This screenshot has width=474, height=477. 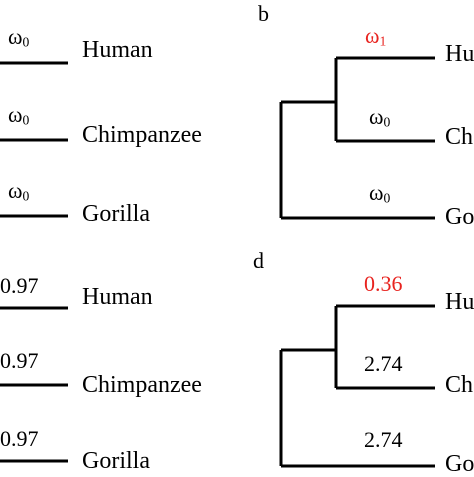 What do you see at coordinates (142, 385) in the screenshot?
I see `taxon-c-chimpanzee: Chimpanzee` at bounding box center [142, 385].